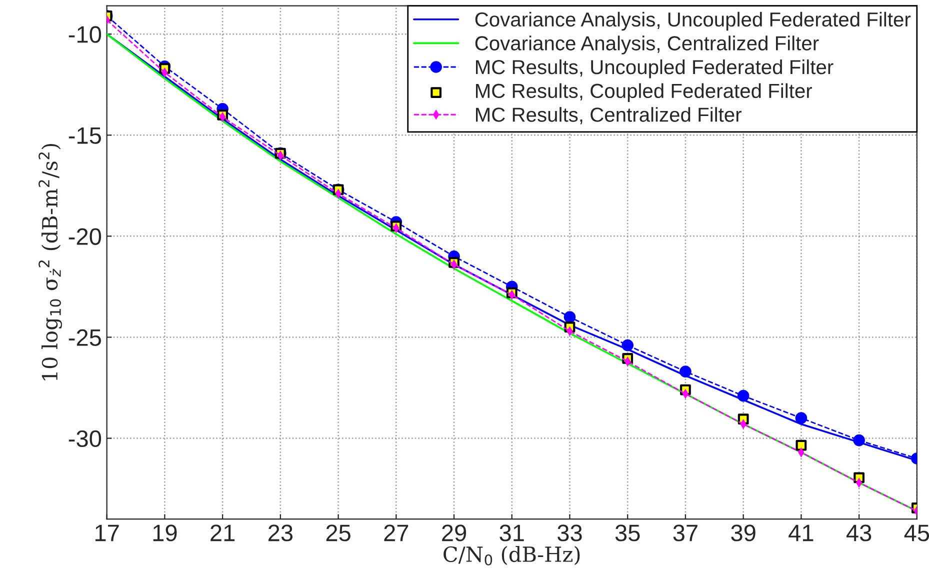 This screenshot has height=580, width=929. I want to click on x-tick-label: 21, so click(222, 533).